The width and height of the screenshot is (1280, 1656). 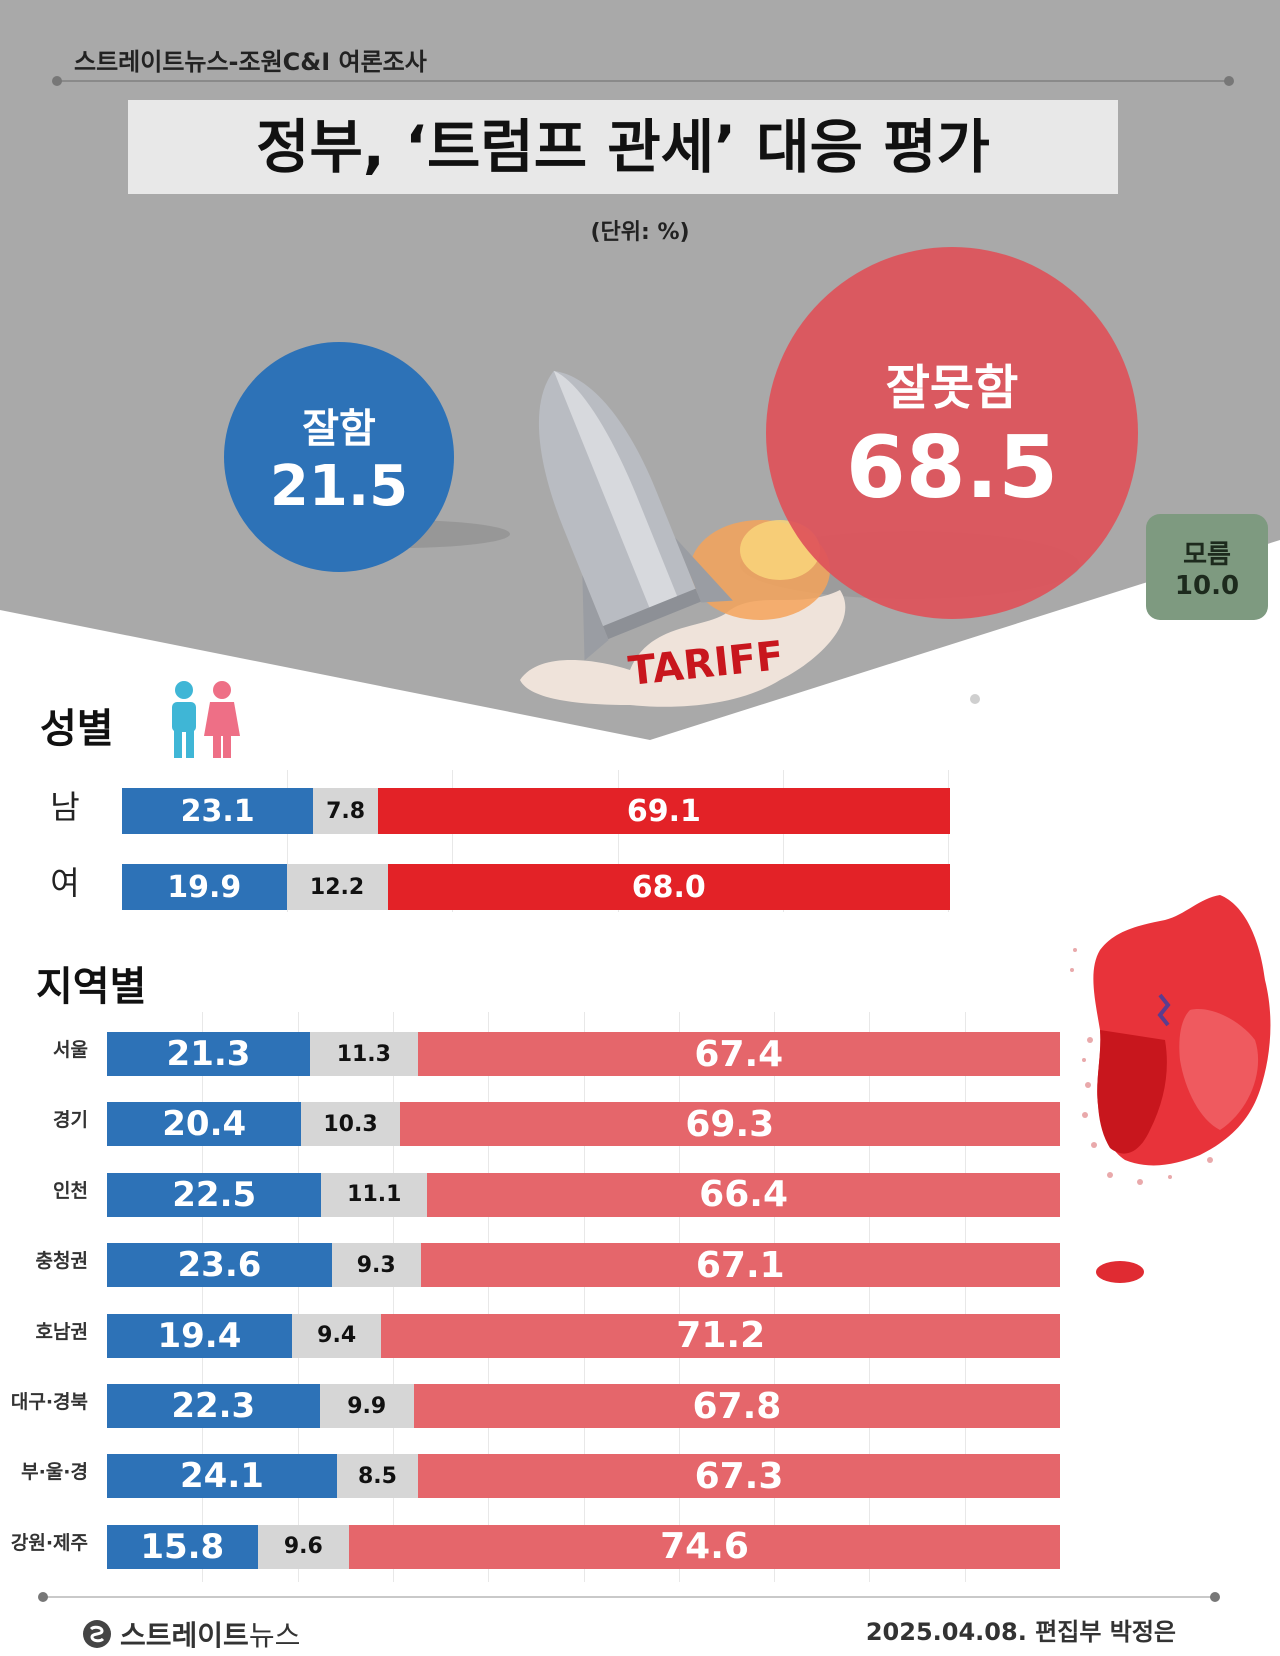 I want to click on category-label: 여, so click(x=65, y=883).